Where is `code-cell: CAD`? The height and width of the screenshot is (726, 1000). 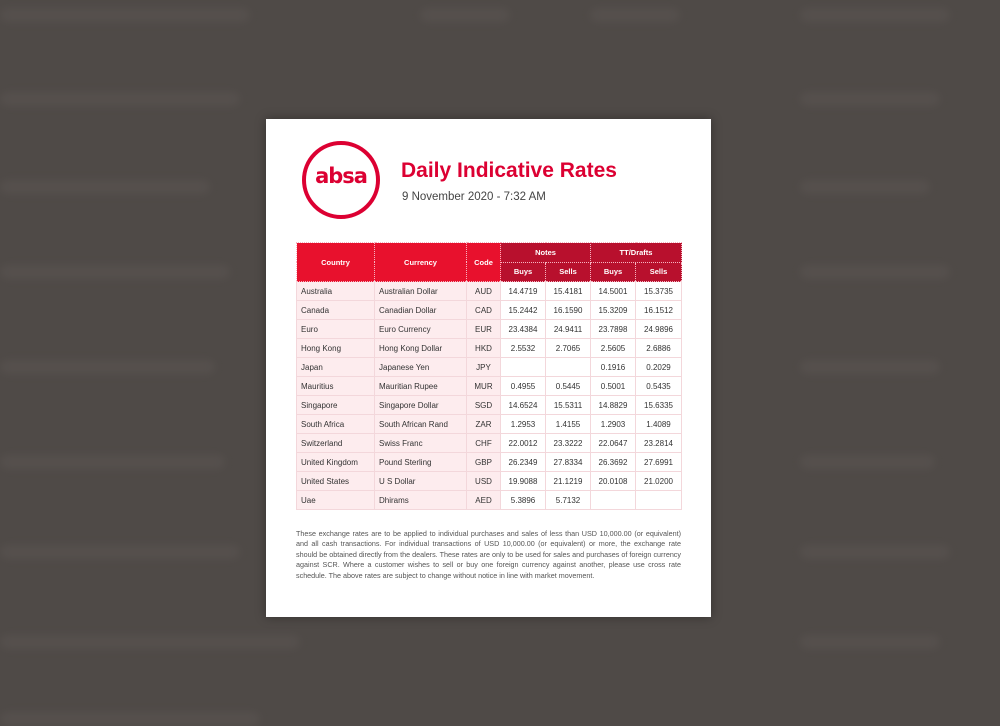 code-cell: CAD is located at coordinates (483, 310).